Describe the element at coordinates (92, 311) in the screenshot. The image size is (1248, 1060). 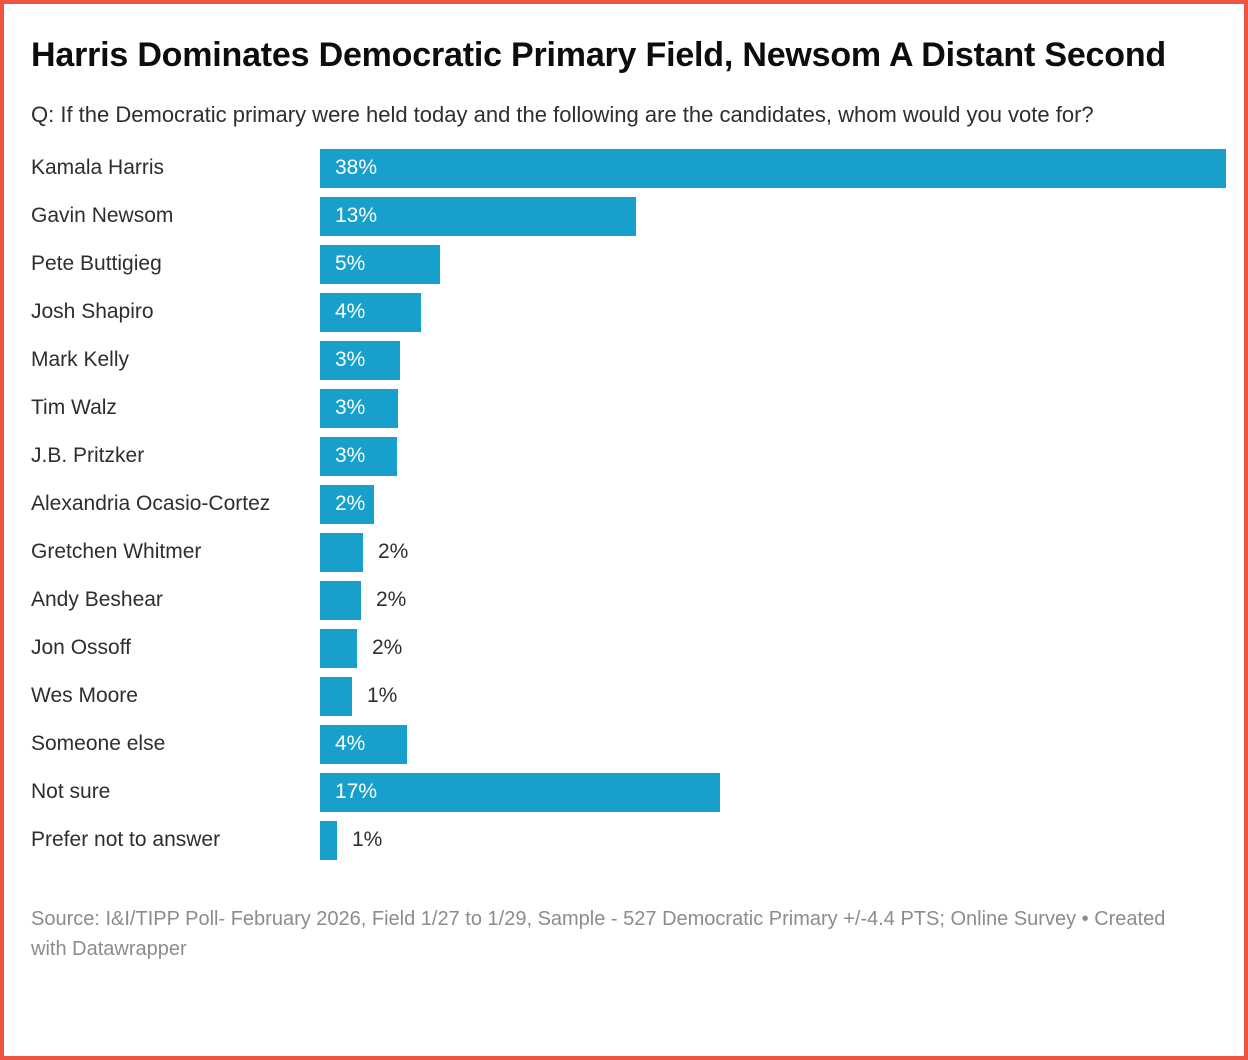
I see `category-label: Josh Shapiro` at that location.